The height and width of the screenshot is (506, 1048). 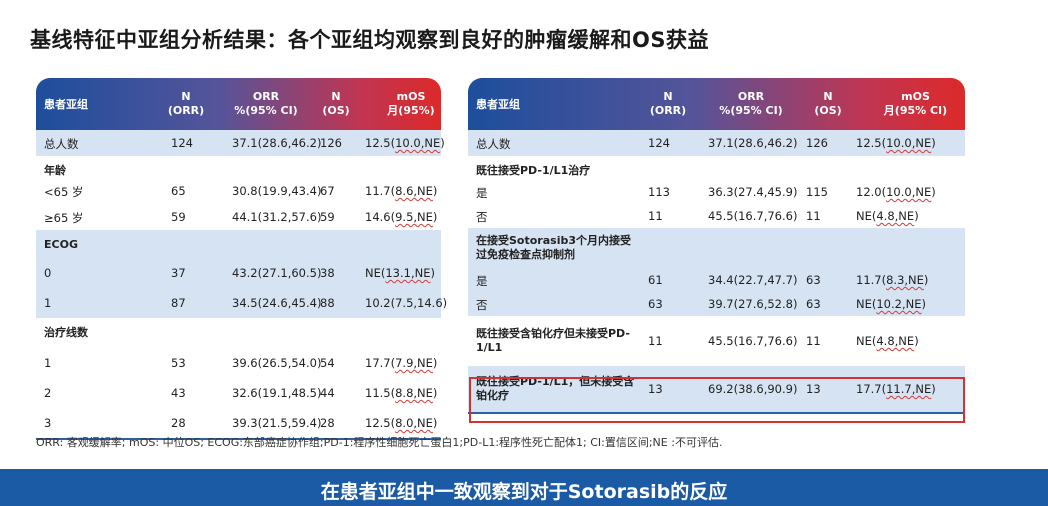 I want to click on mos-ci: 8.8,NE, so click(x=414, y=393).